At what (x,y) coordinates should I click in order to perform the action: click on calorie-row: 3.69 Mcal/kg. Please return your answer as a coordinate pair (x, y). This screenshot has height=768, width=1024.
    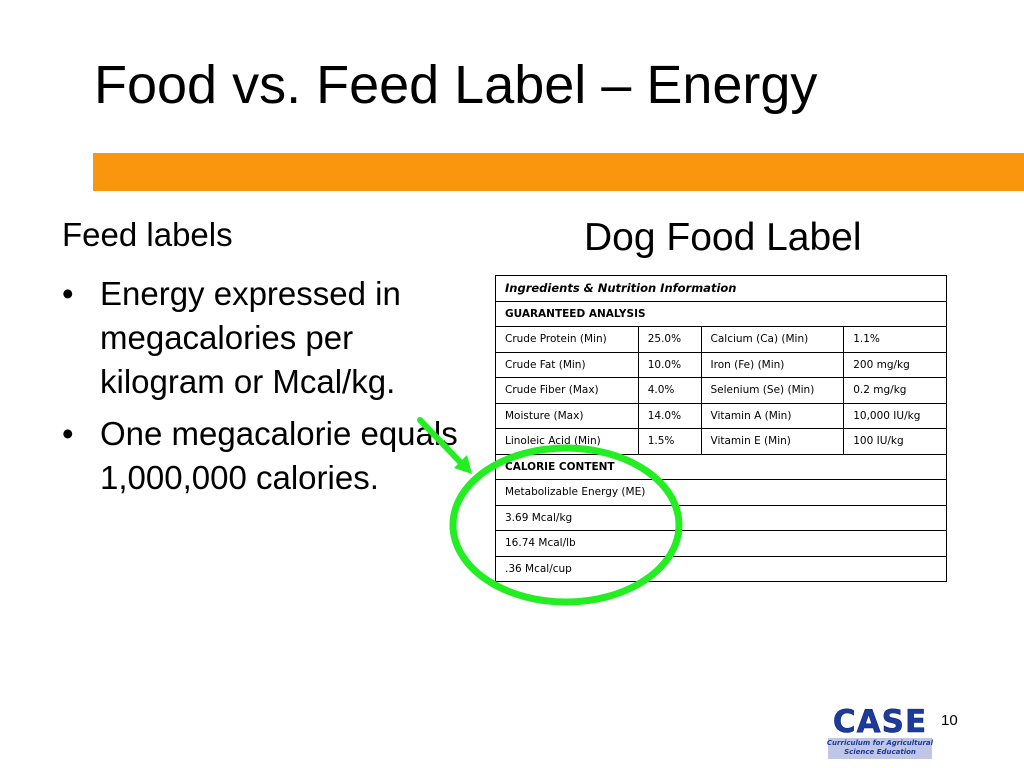
    Looking at the image, I should click on (721, 517).